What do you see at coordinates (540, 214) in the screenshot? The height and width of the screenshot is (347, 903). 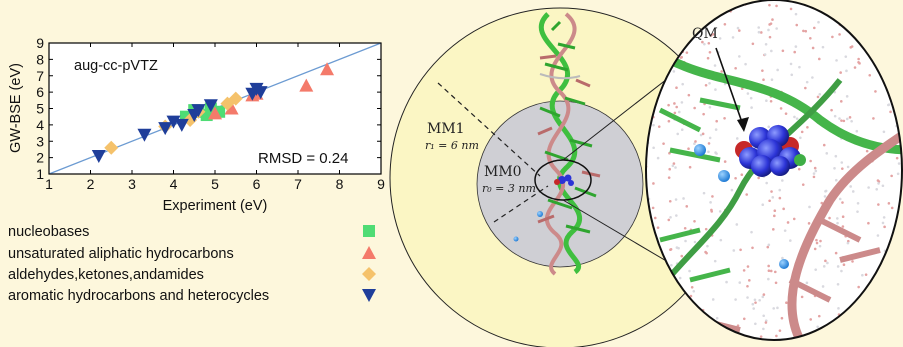 I see `ion-small` at bounding box center [540, 214].